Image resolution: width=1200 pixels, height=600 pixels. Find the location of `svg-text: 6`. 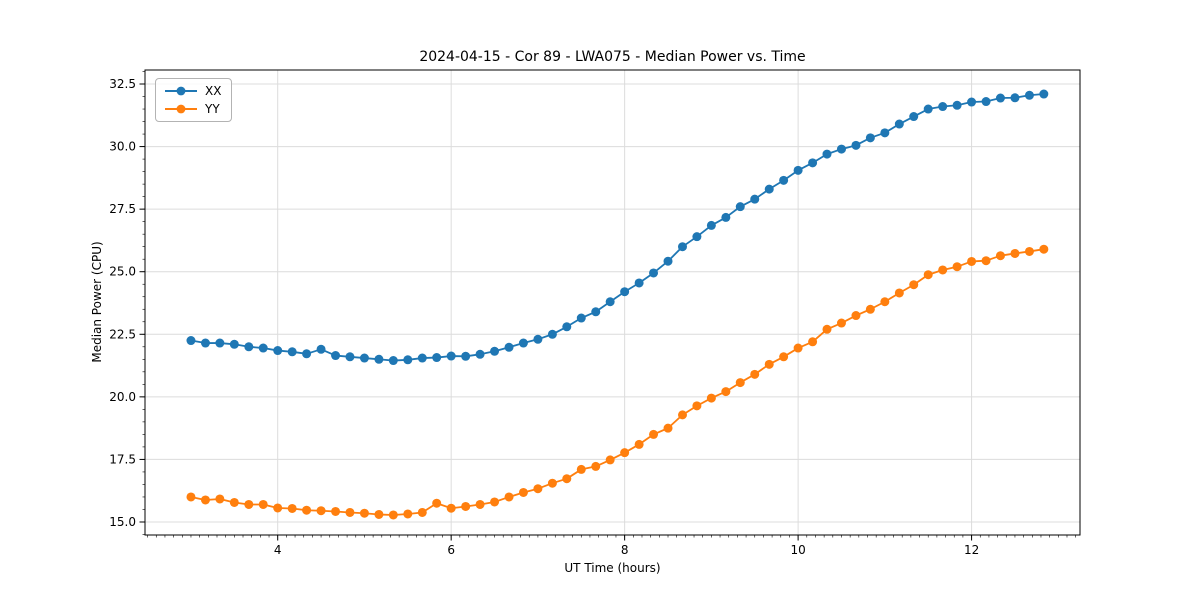

svg-text: 6 is located at coordinates (451, 550).